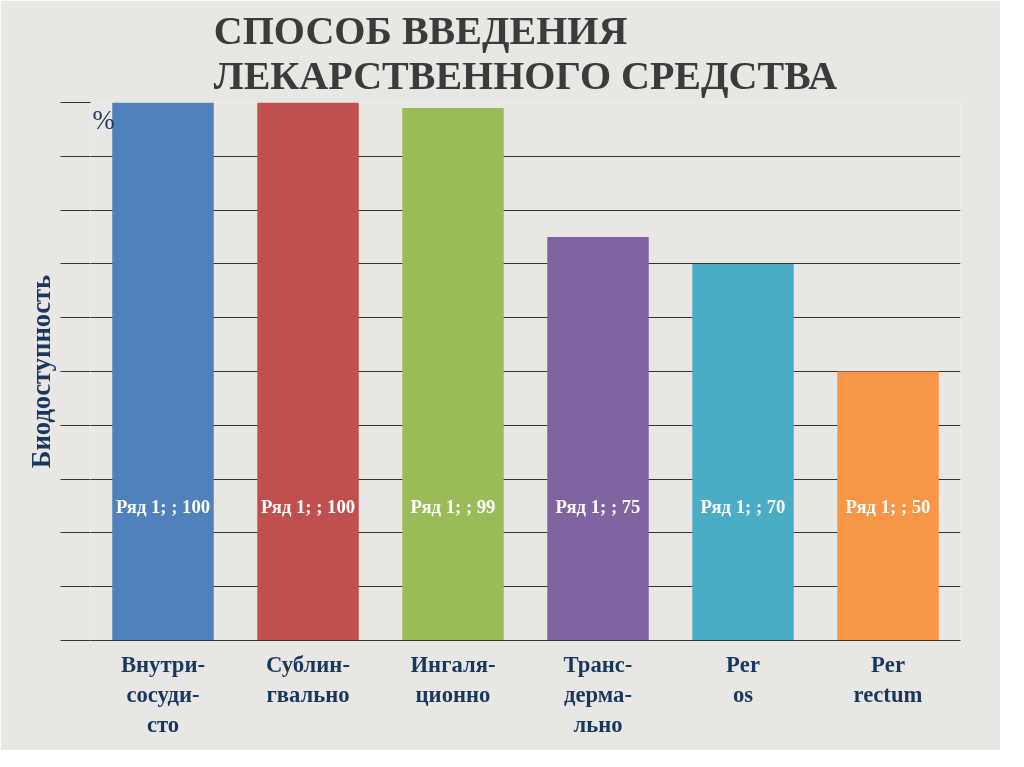 This screenshot has height=767, width=1024. What do you see at coordinates (525, 52) in the screenshot?
I see `chart-title: СПОСОБ ВВЕДЕНИЯ ЛЕКАРСТВЕННОГО СРЕДСТВА` at bounding box center [525, 52].